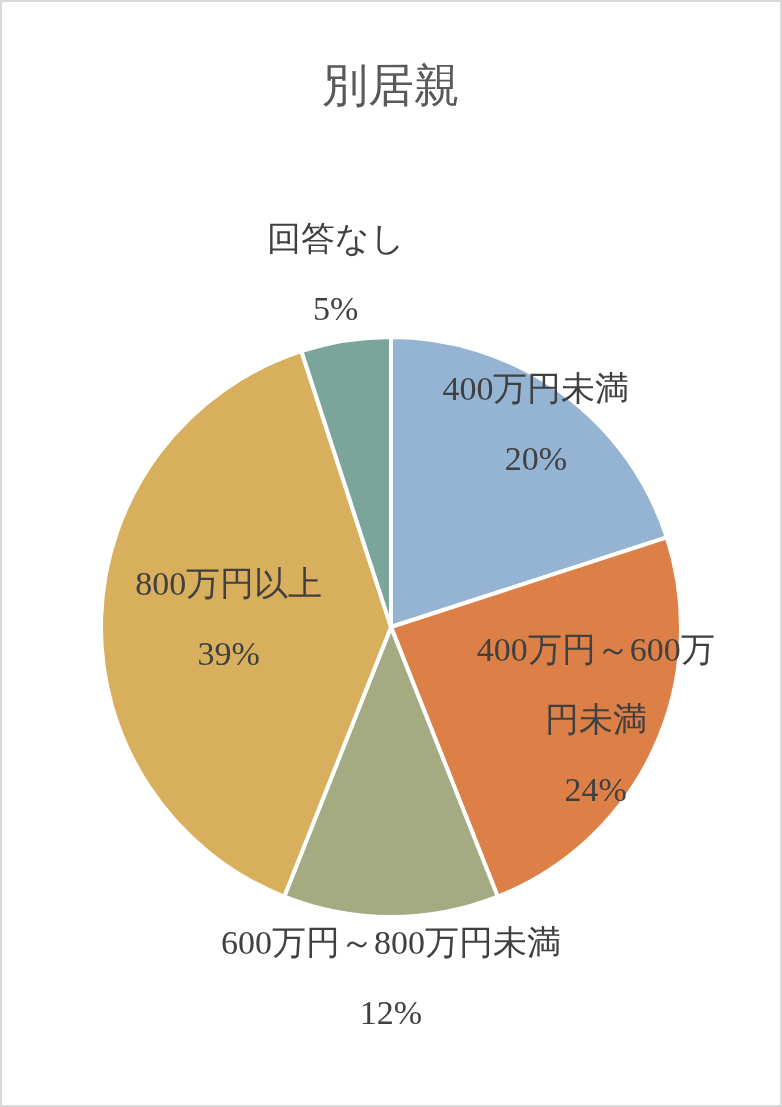  I want to click on data-label: 12%, so click(391, 1012).